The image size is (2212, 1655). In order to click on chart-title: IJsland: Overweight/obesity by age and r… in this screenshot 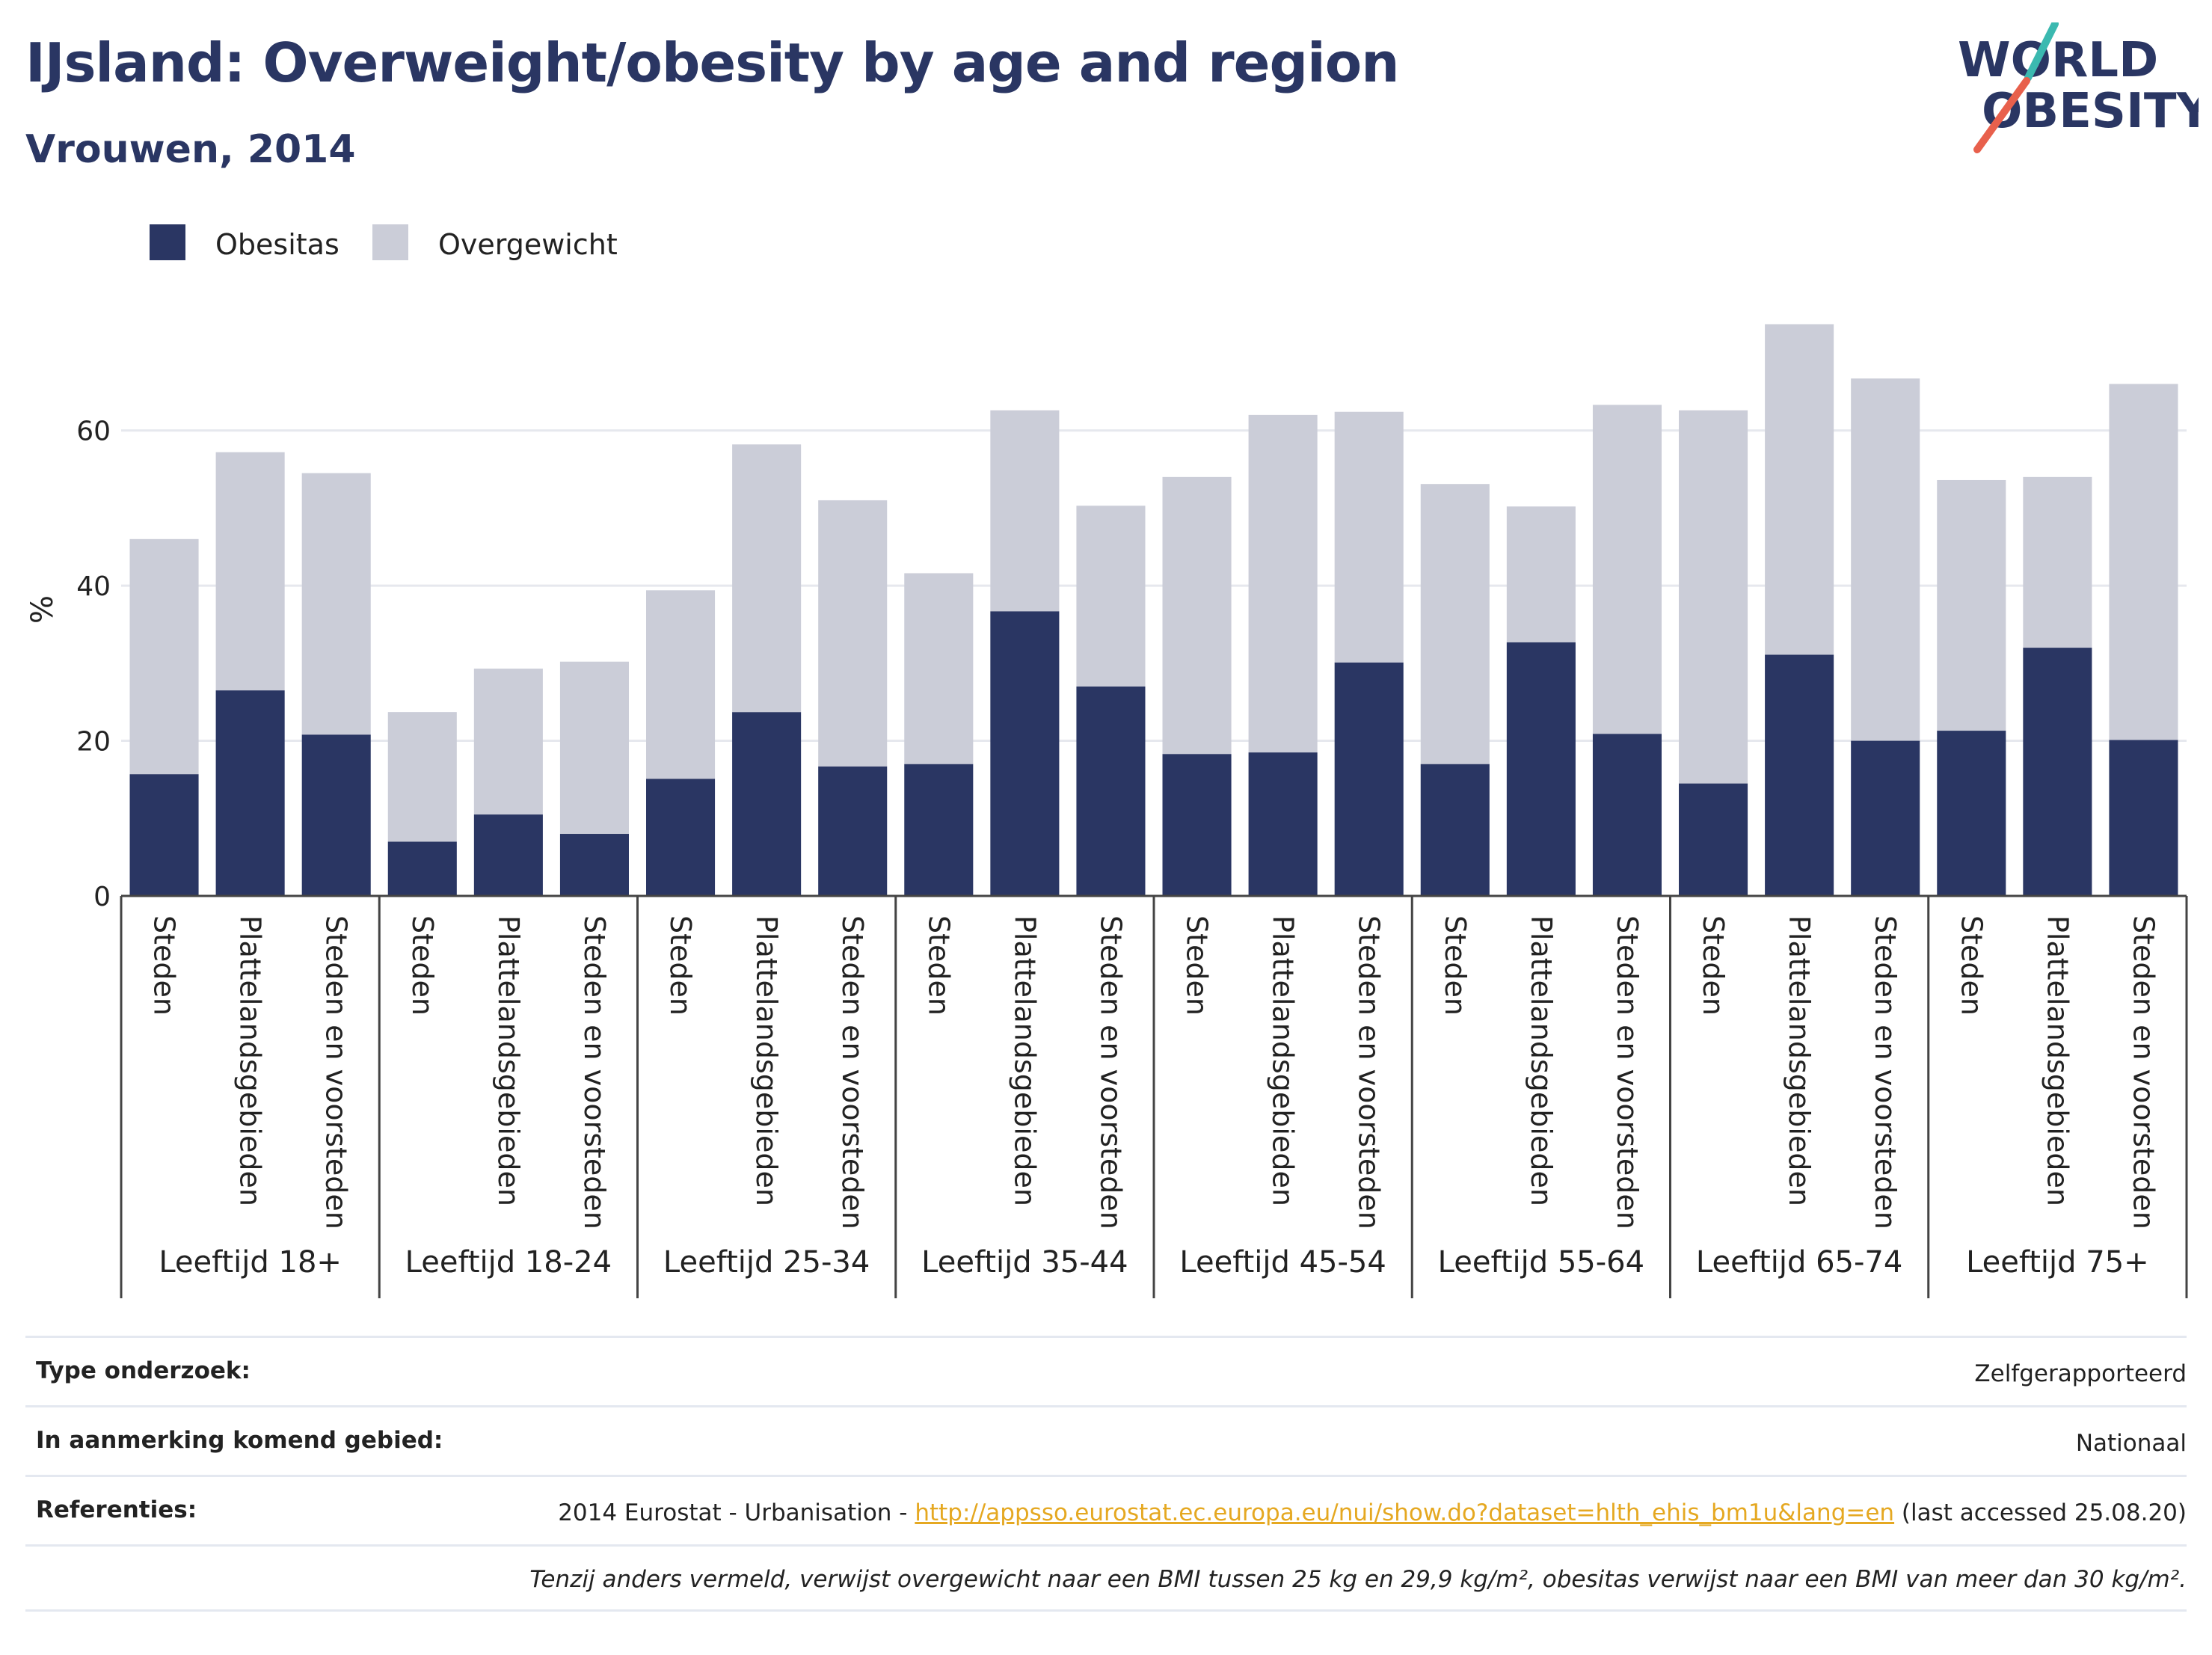, I will do `click(712, 62)`.